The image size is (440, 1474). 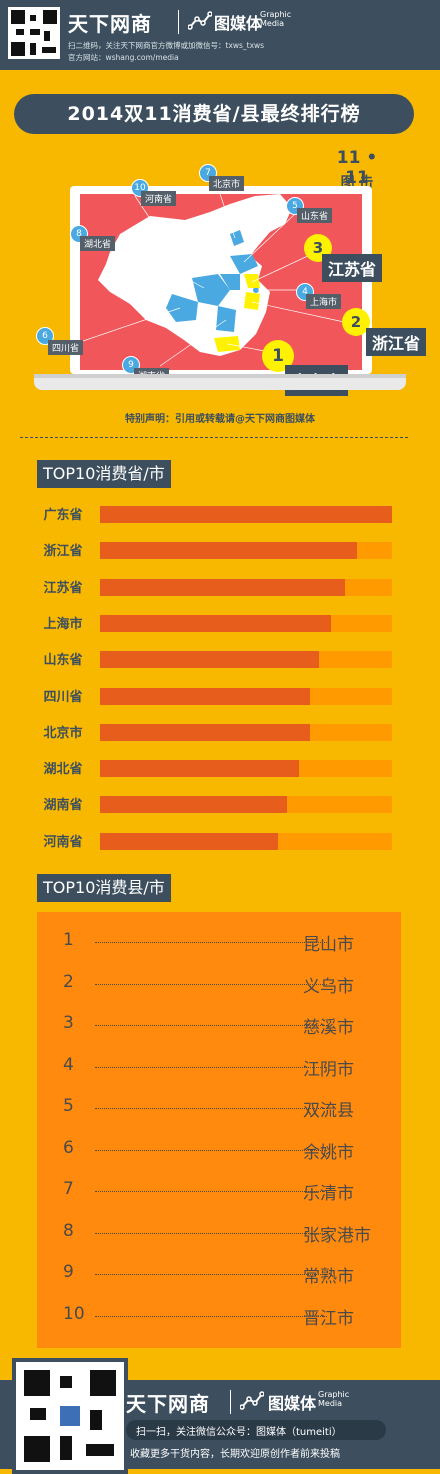 I want to click on county-row: 5 双流县, so click(x=219, y=1108).